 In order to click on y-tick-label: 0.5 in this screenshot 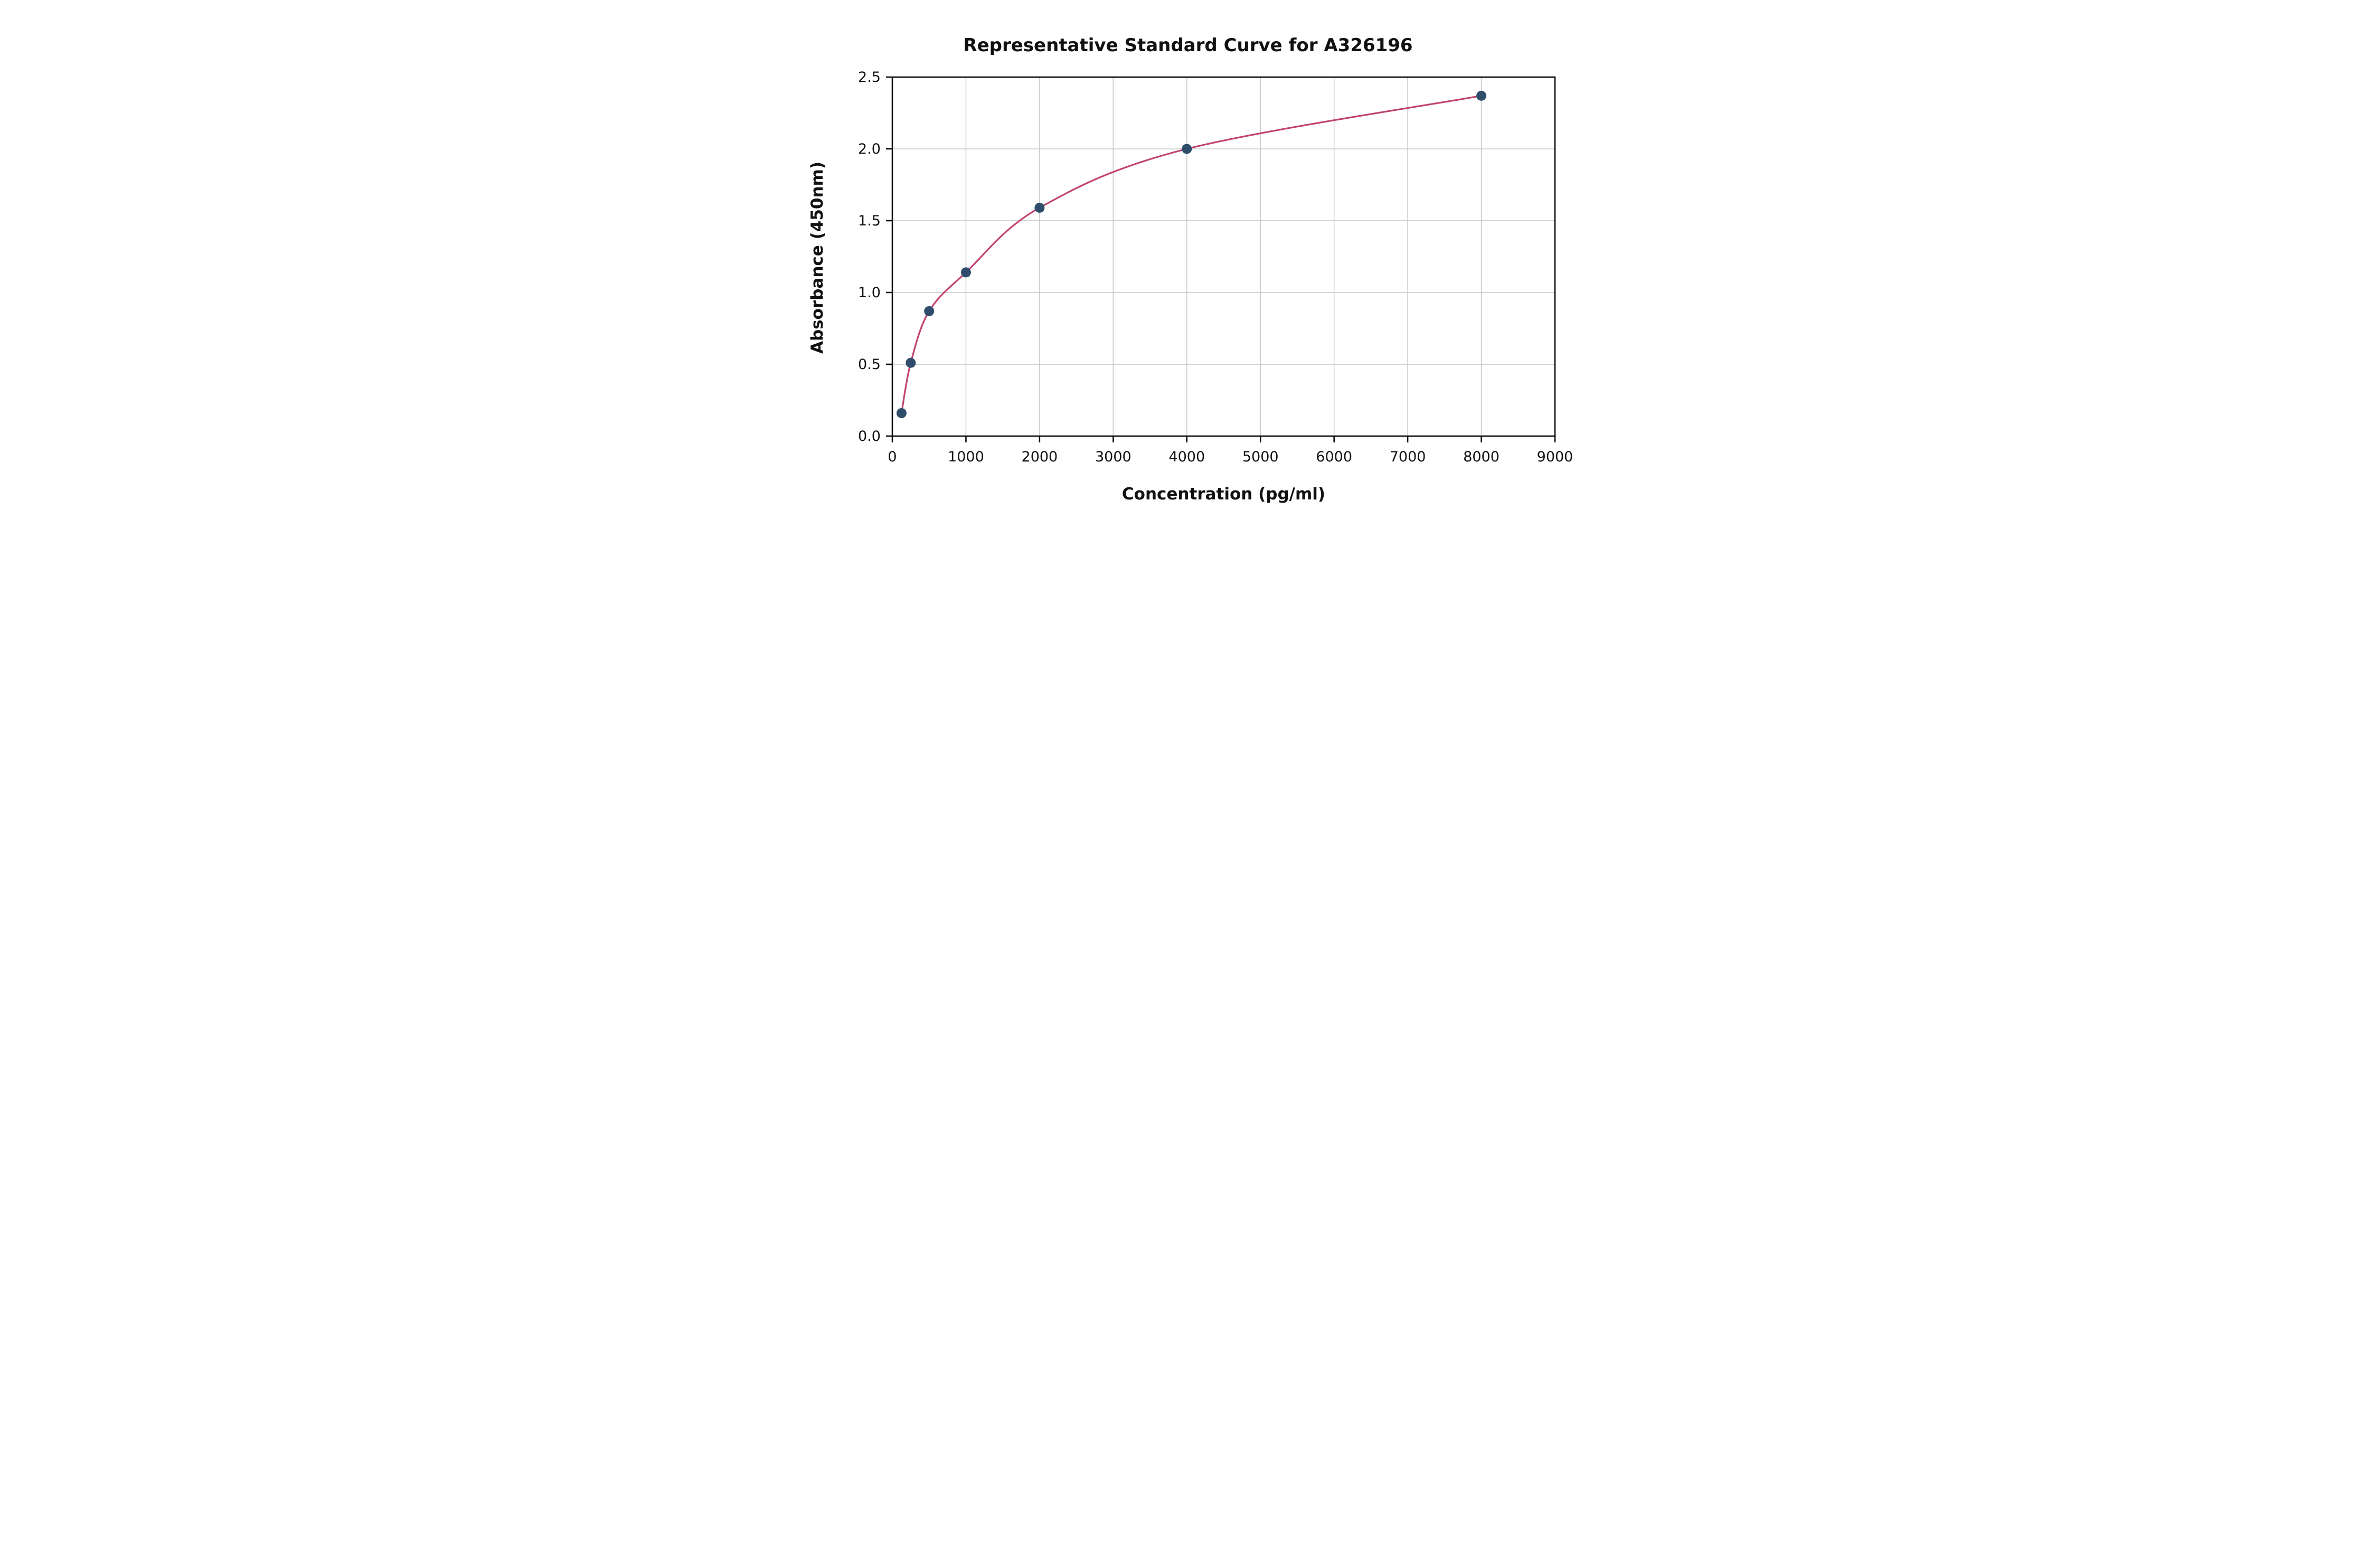, I will do `click(869, 364)`.